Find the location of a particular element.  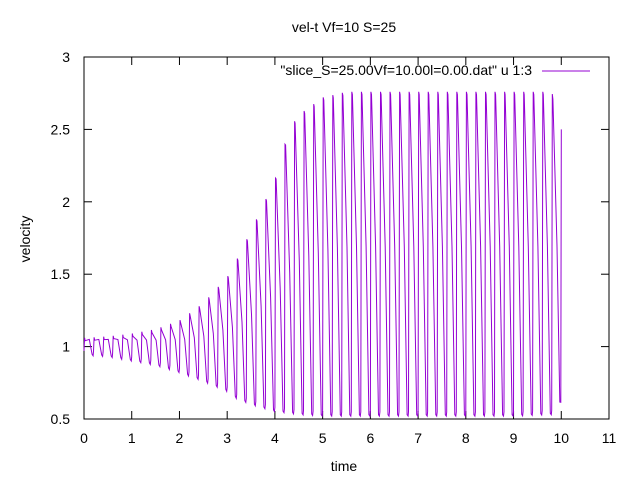

y-axis-label: velocity is located at coordinates (25, 239).